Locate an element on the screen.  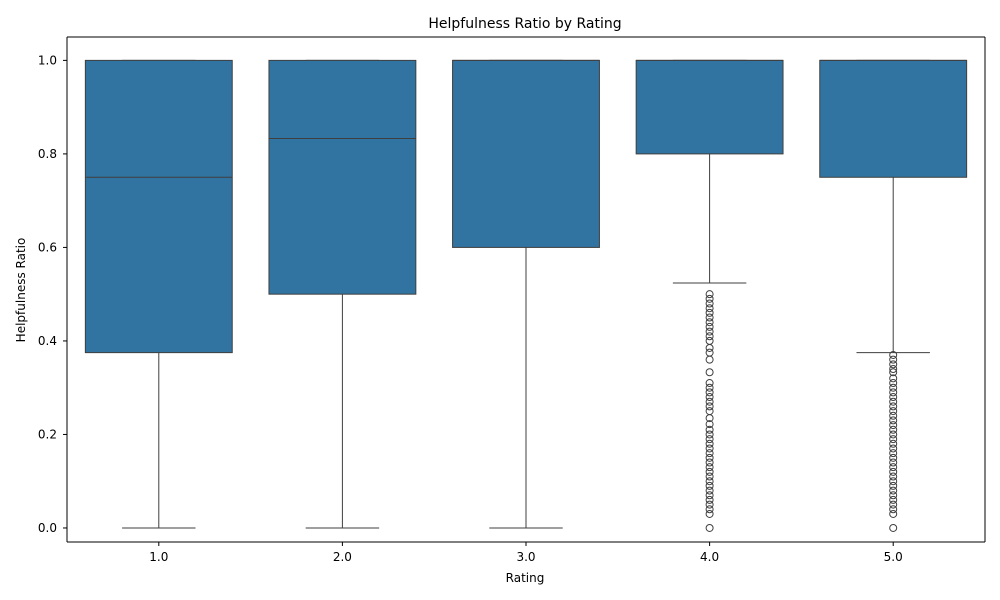
box-group-5.0 is located at coordinates (893, 295).